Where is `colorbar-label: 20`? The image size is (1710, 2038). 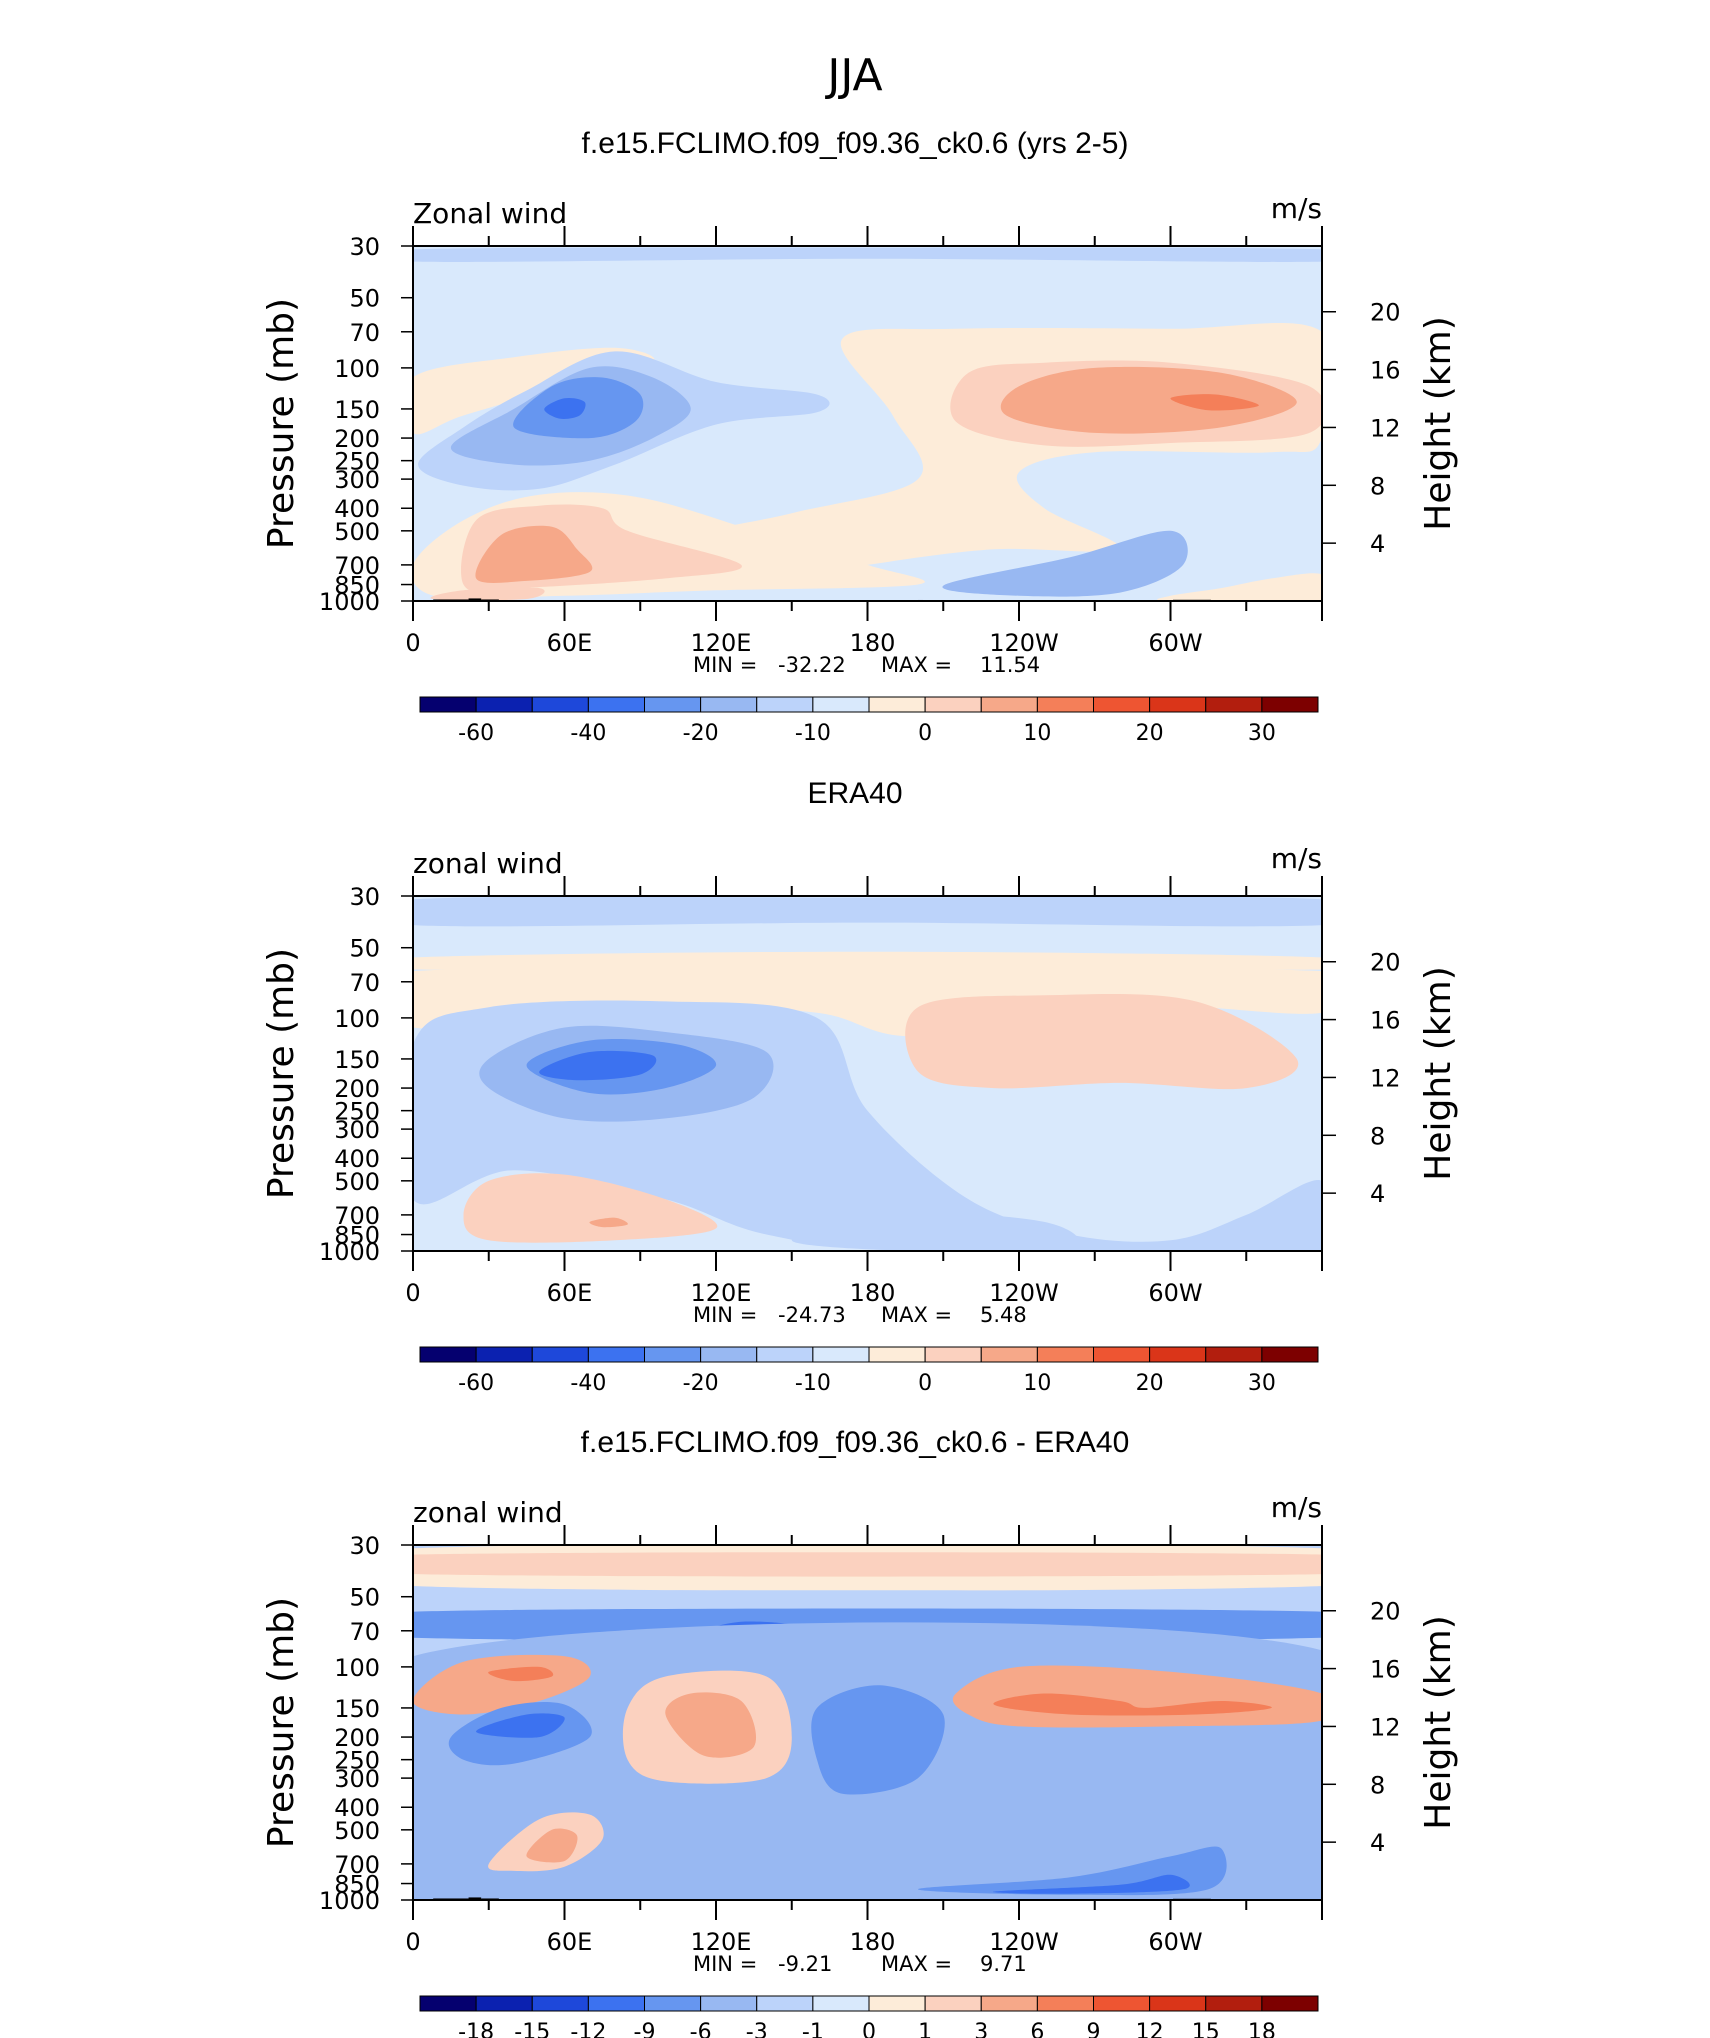 colorbar-label: 20 is located at coordinates (1150, 733).